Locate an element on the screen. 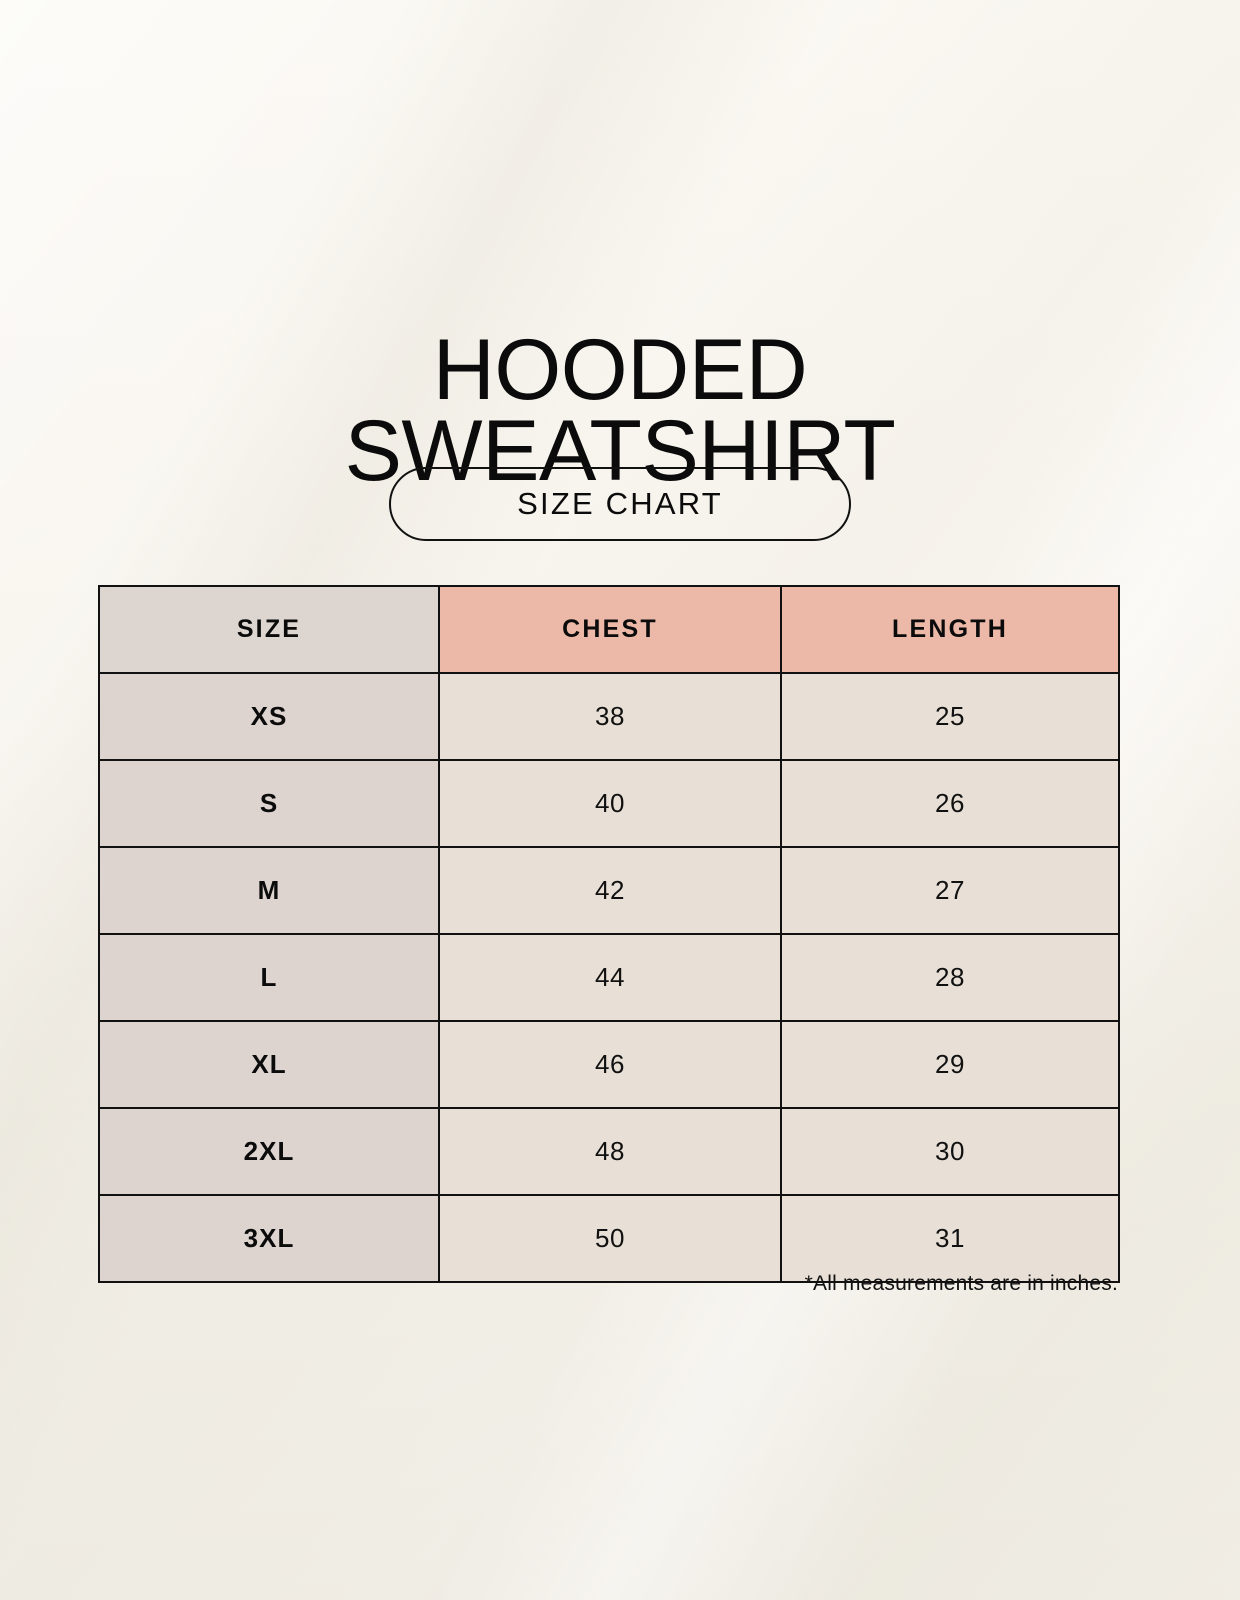 The width and height of the screenshot is (1240, 1600). cell-chest: 48 is located at coordinates (610, 1151).